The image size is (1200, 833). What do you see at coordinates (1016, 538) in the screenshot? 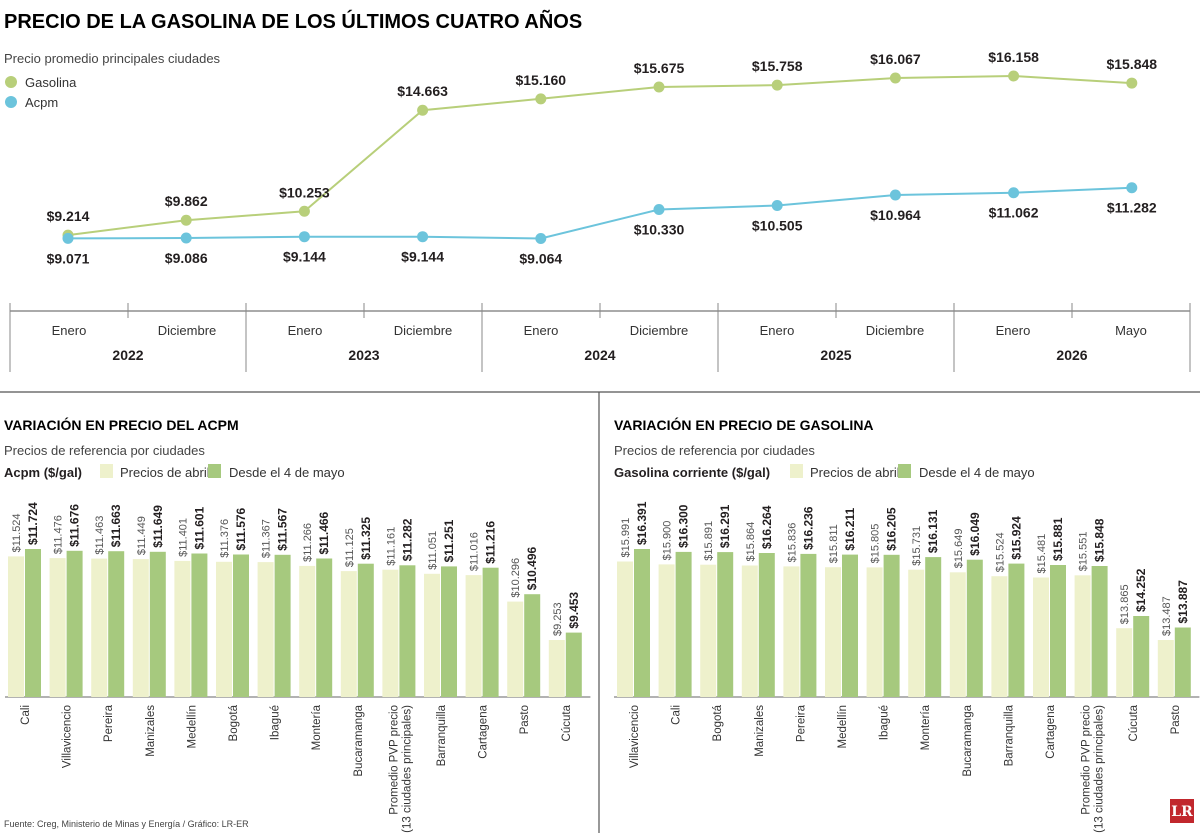
I see `bar-mayo-value-label: $15.924` at bounding box center [1016, 538].